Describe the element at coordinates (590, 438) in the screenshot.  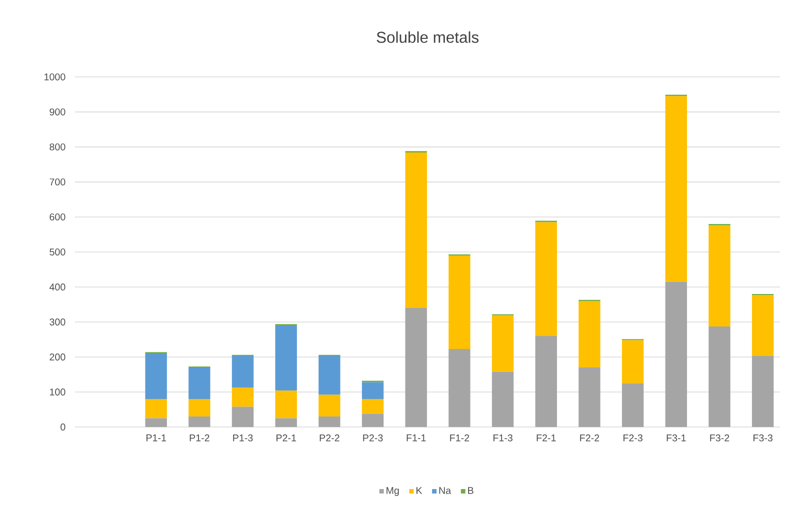
I see `x-tick-label: F2-2` at that location.